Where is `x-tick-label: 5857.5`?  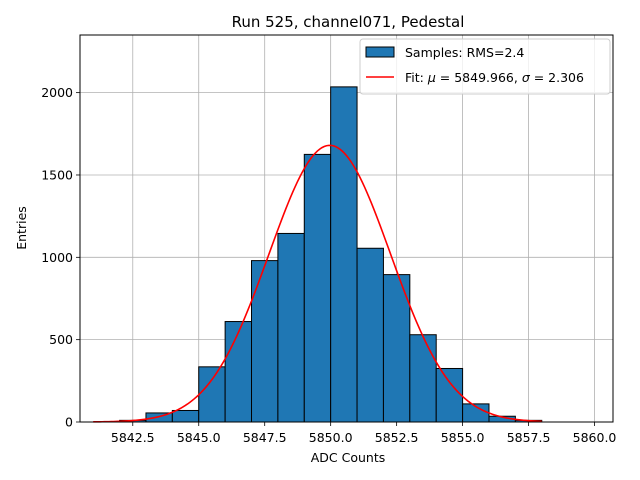 x-tick-label: 5857.5 is located at coordinates (529, 437).